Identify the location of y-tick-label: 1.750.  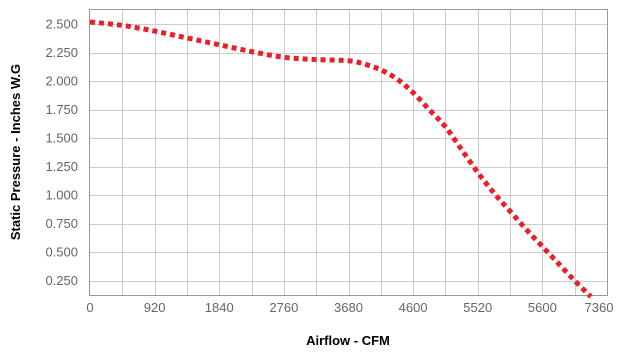
(61, 109).